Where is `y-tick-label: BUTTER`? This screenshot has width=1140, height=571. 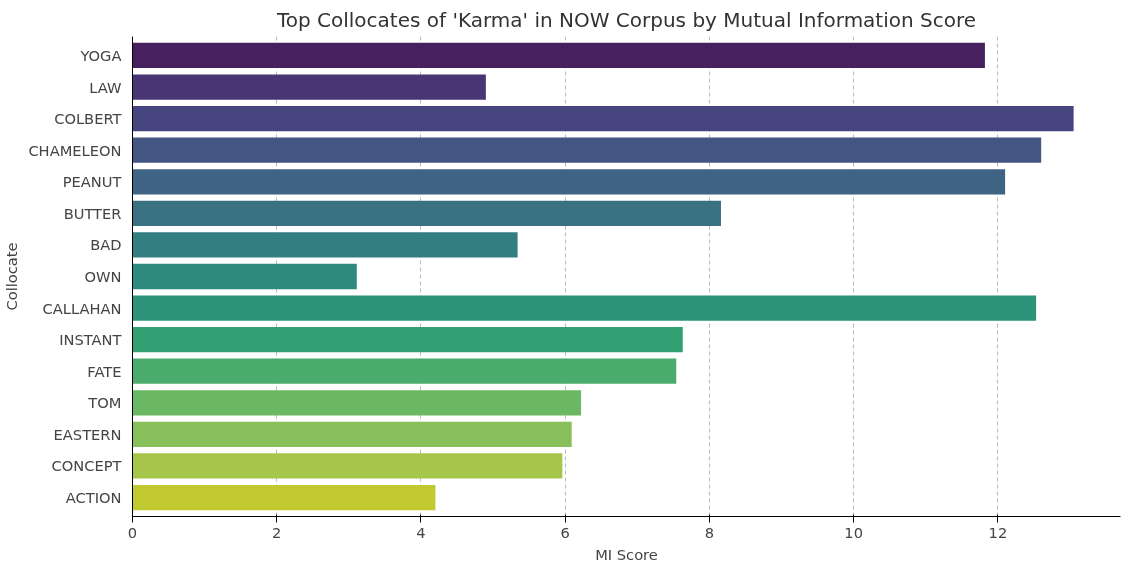 y-tick-label: BUTTER is located at coordinates (92, 213).